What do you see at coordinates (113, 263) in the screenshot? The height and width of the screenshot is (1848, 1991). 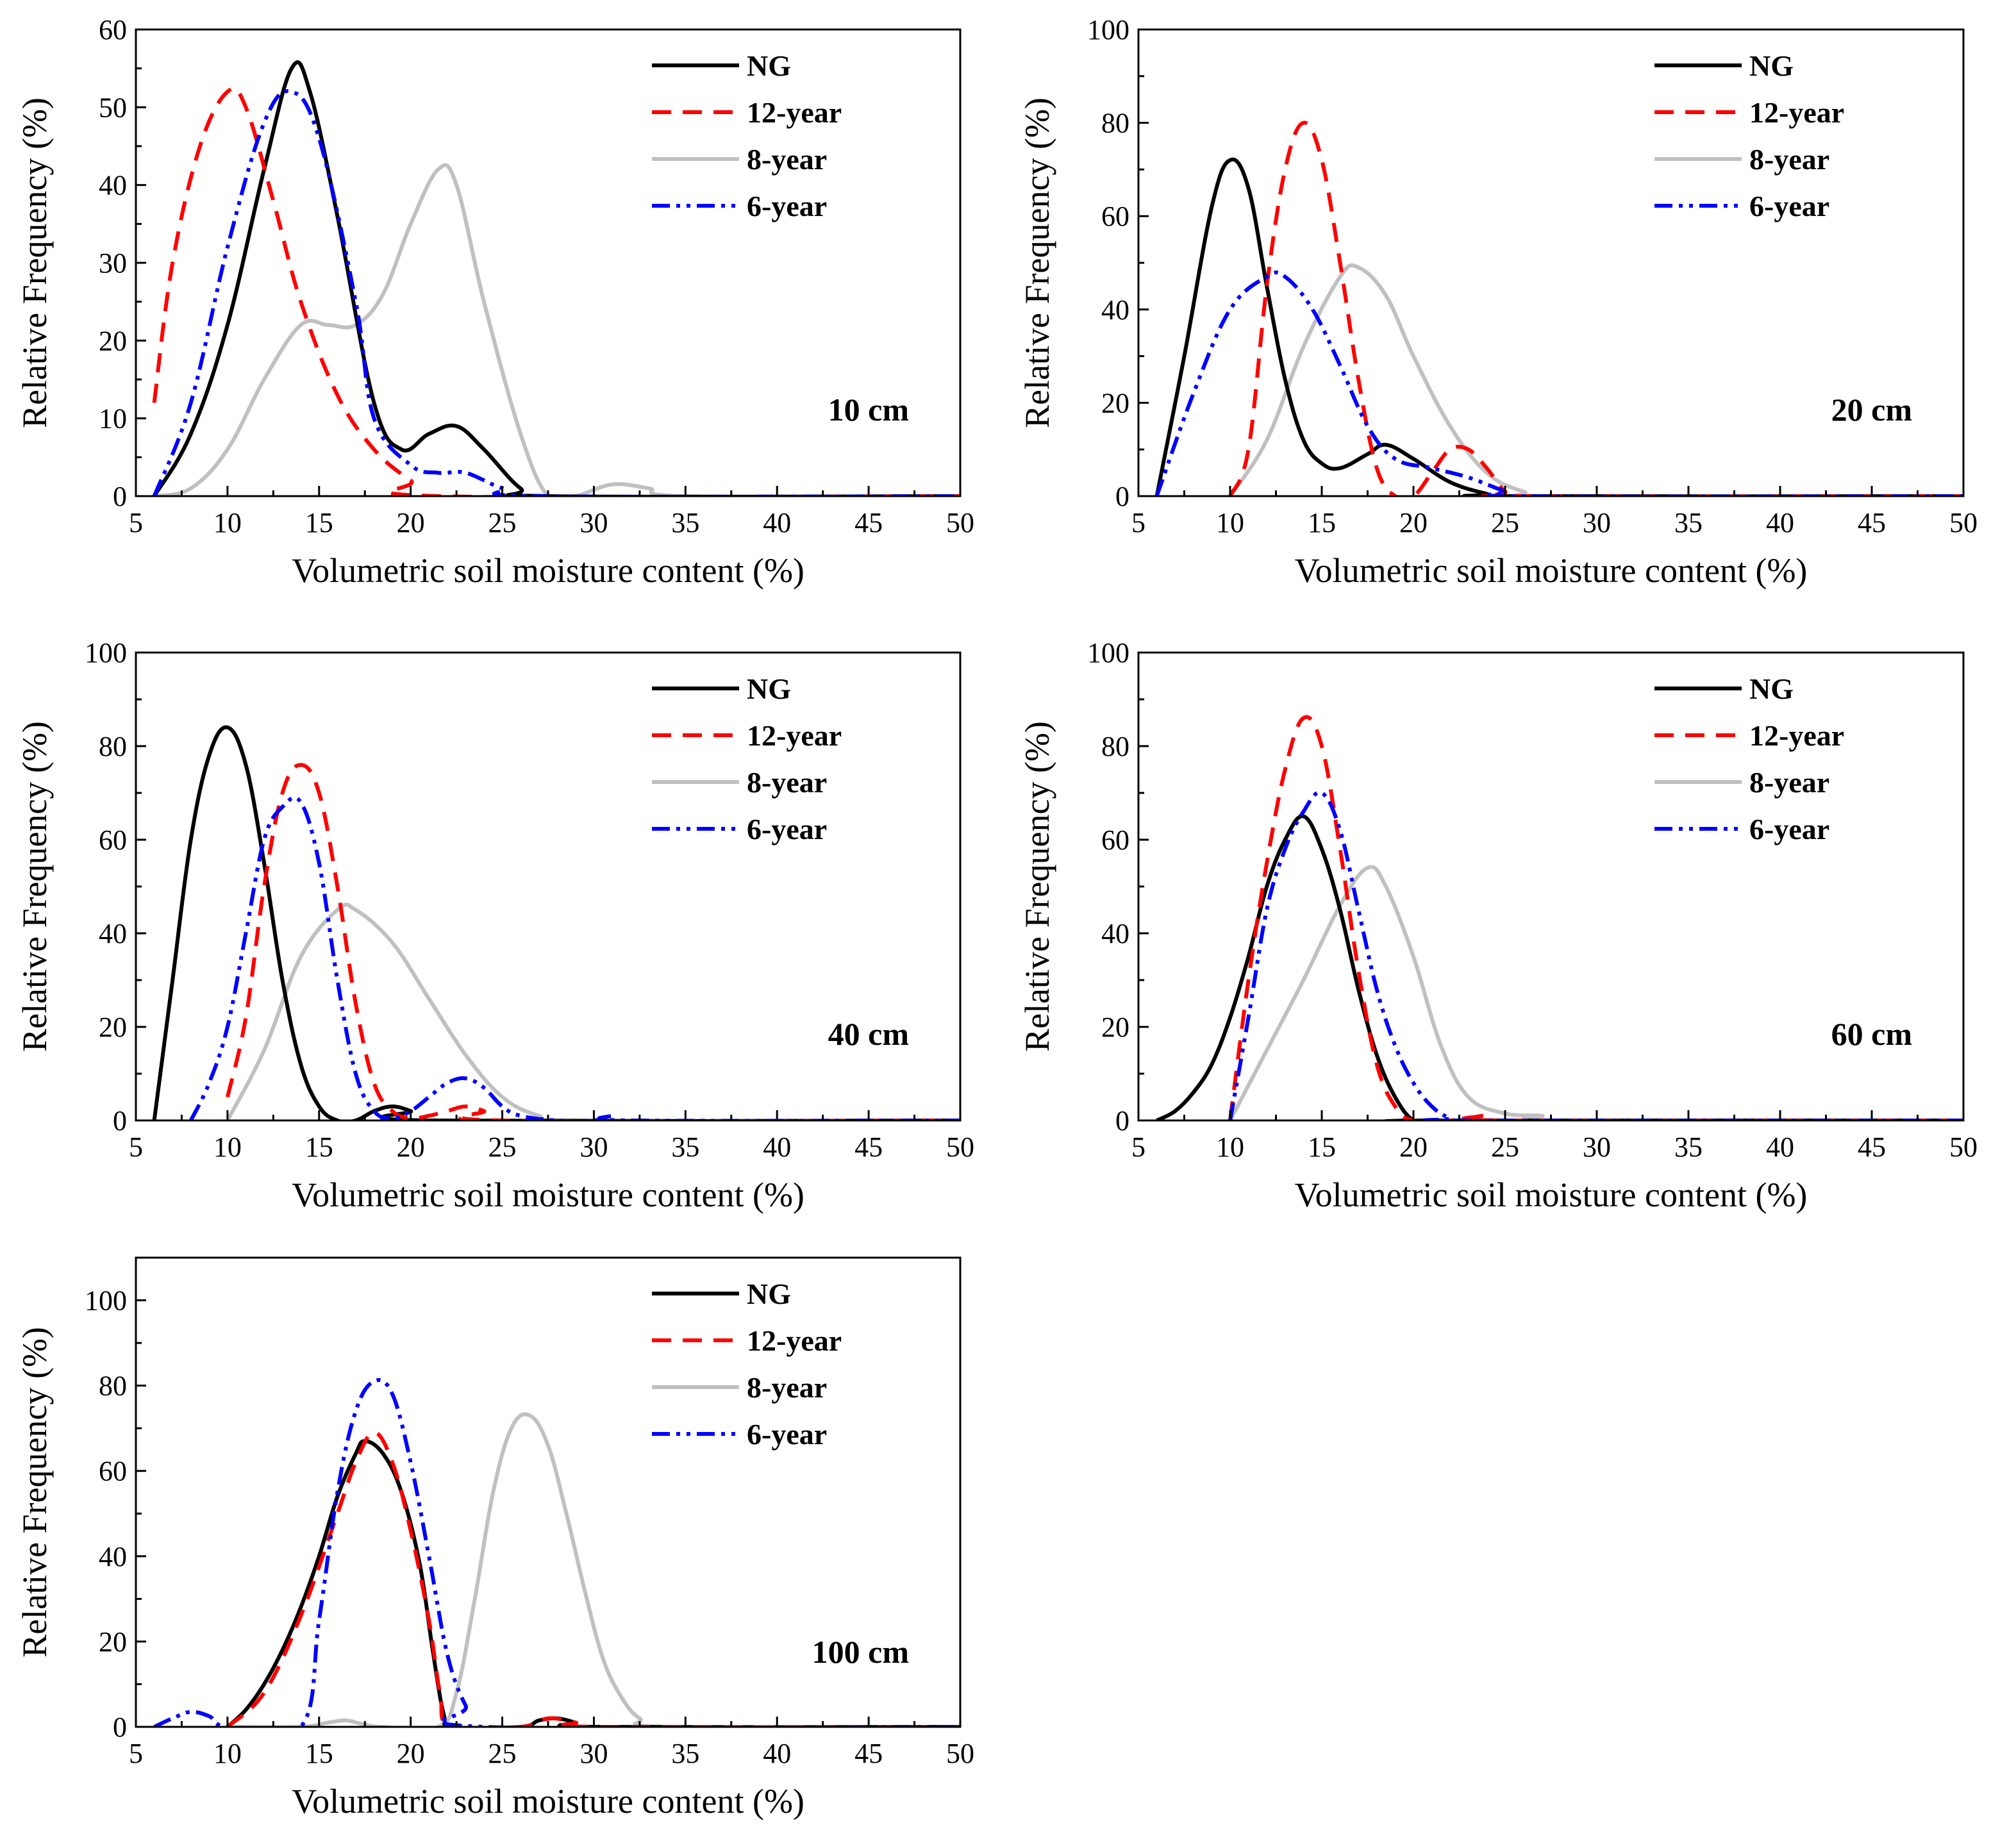 I see `y-tick-label: 30` at bounding box center [113, 263].